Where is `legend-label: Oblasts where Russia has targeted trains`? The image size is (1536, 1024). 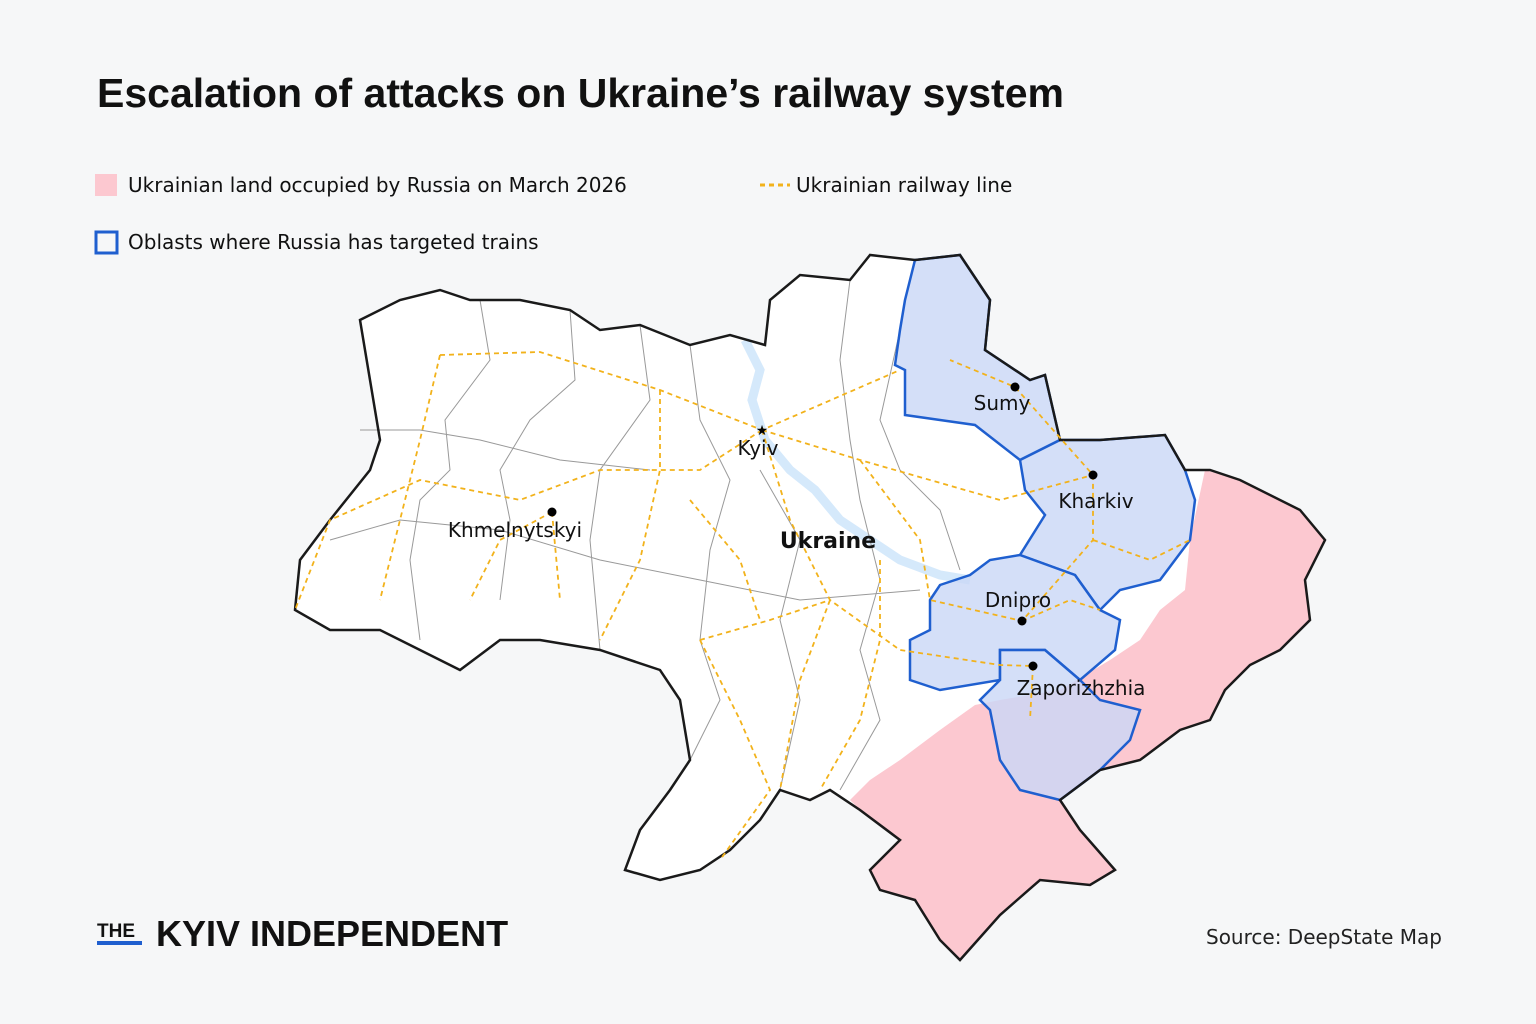 legend-label: Oblasts where Russia has targeted trains is located at coordinates (333, 242).